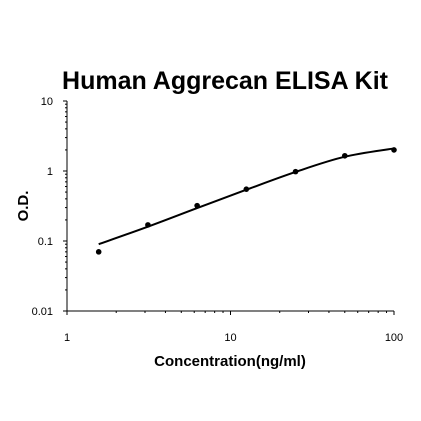  Describe the element at coordinates (230, 338) in the screenshot. I see `x-tick-label: 10` at that location.